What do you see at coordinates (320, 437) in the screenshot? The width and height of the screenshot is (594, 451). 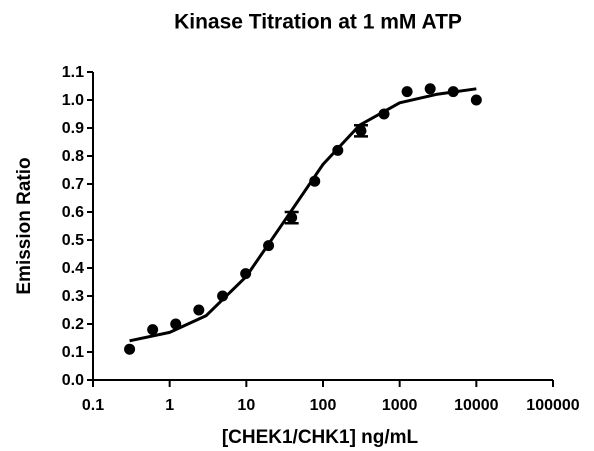 I see `x-axis-label: [CHEK1/CHK1] ng/mL` at bounding box center [320, 437].